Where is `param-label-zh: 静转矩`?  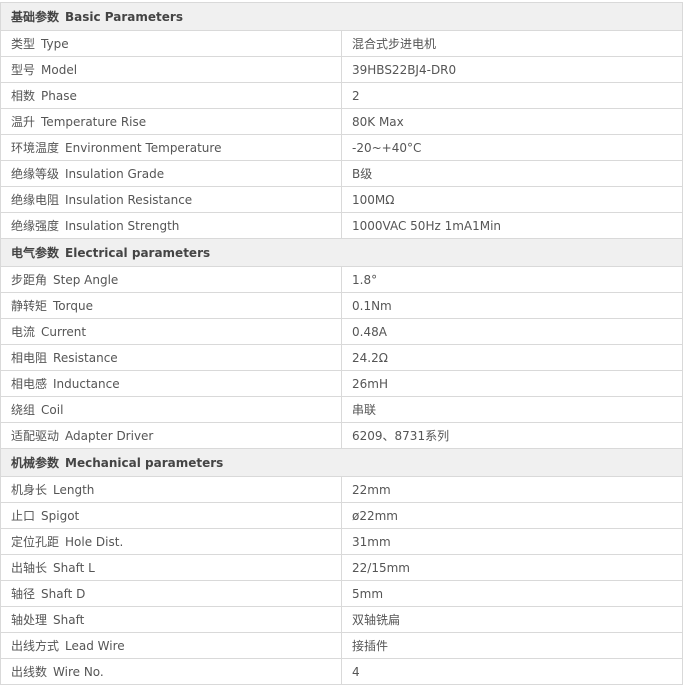
param-label-zh: 静转矩 is located at coordinates (29, 306).